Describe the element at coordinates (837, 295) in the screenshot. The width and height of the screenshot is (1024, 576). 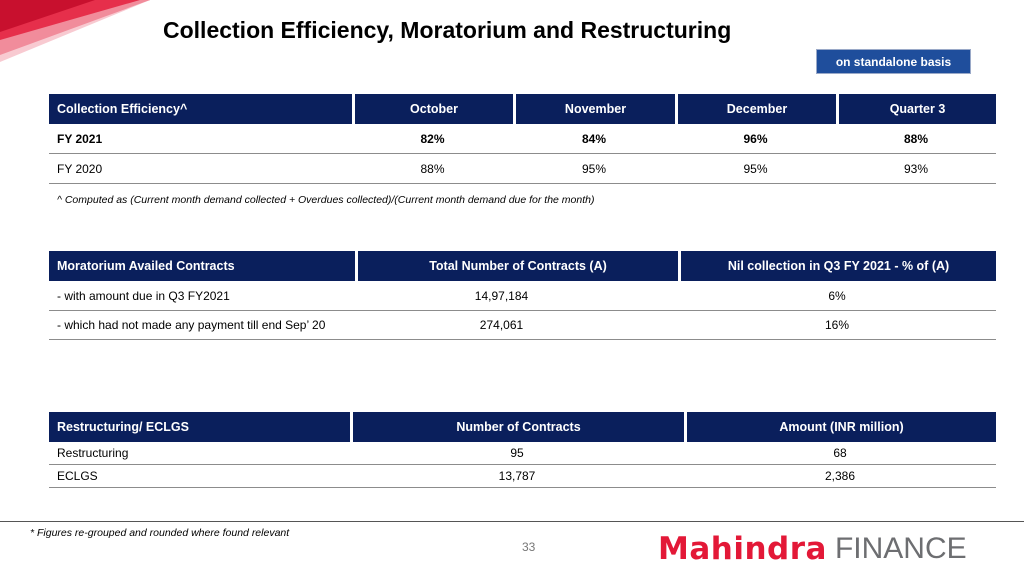
I see `table-cell: 6%` at that location.